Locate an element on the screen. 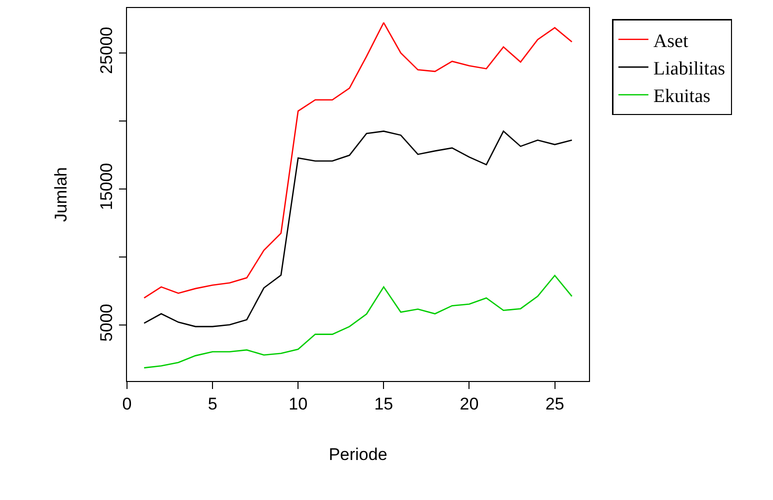 The width and height of the screenshot is (773, 500). x-tick-label: 10 is located at coordinates (298, 404).